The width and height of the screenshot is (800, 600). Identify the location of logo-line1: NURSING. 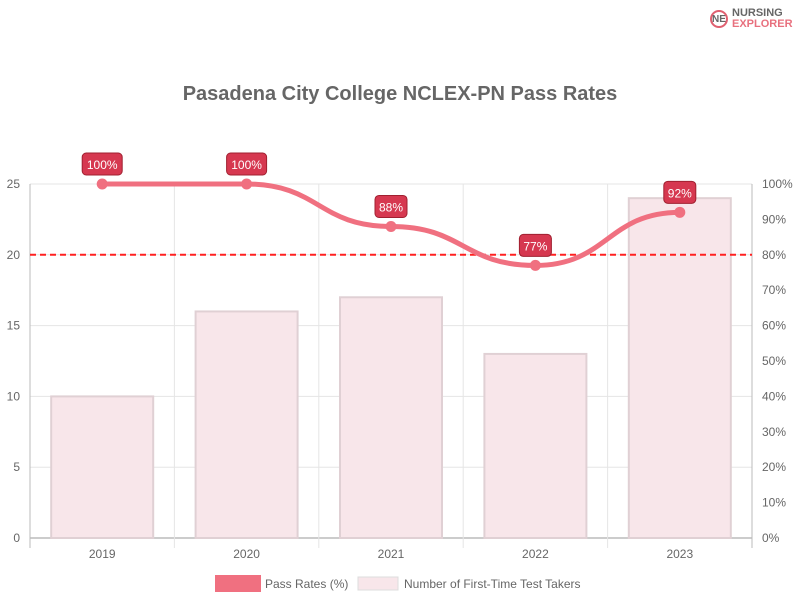
(757, 13).